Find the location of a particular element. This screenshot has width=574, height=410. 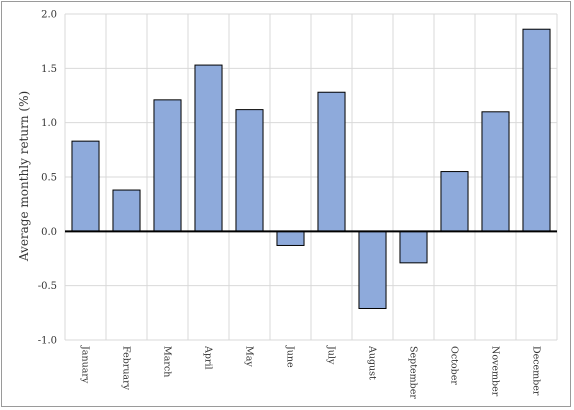

bar-november is located at coordinates (495, 171).